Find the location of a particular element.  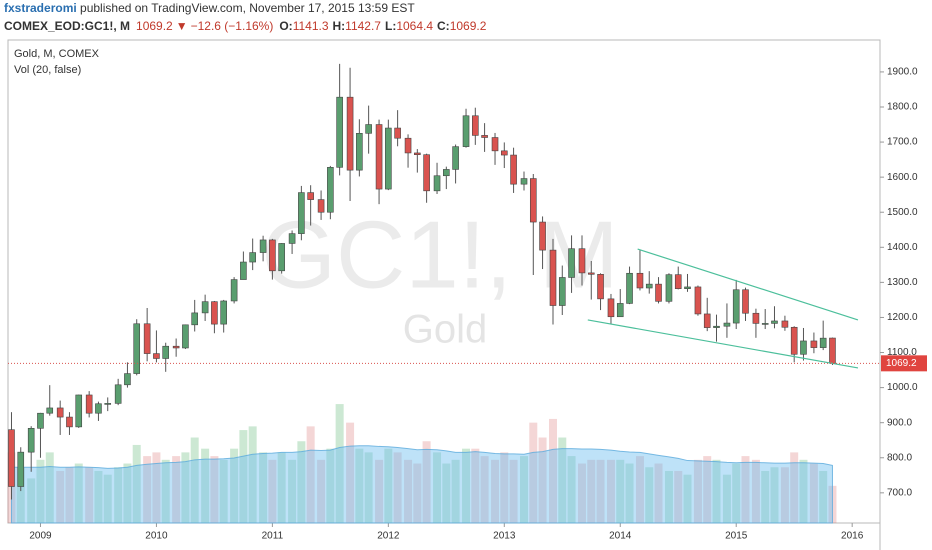

y-tick-label: 1400.0 is located at coordinates (902, 247).